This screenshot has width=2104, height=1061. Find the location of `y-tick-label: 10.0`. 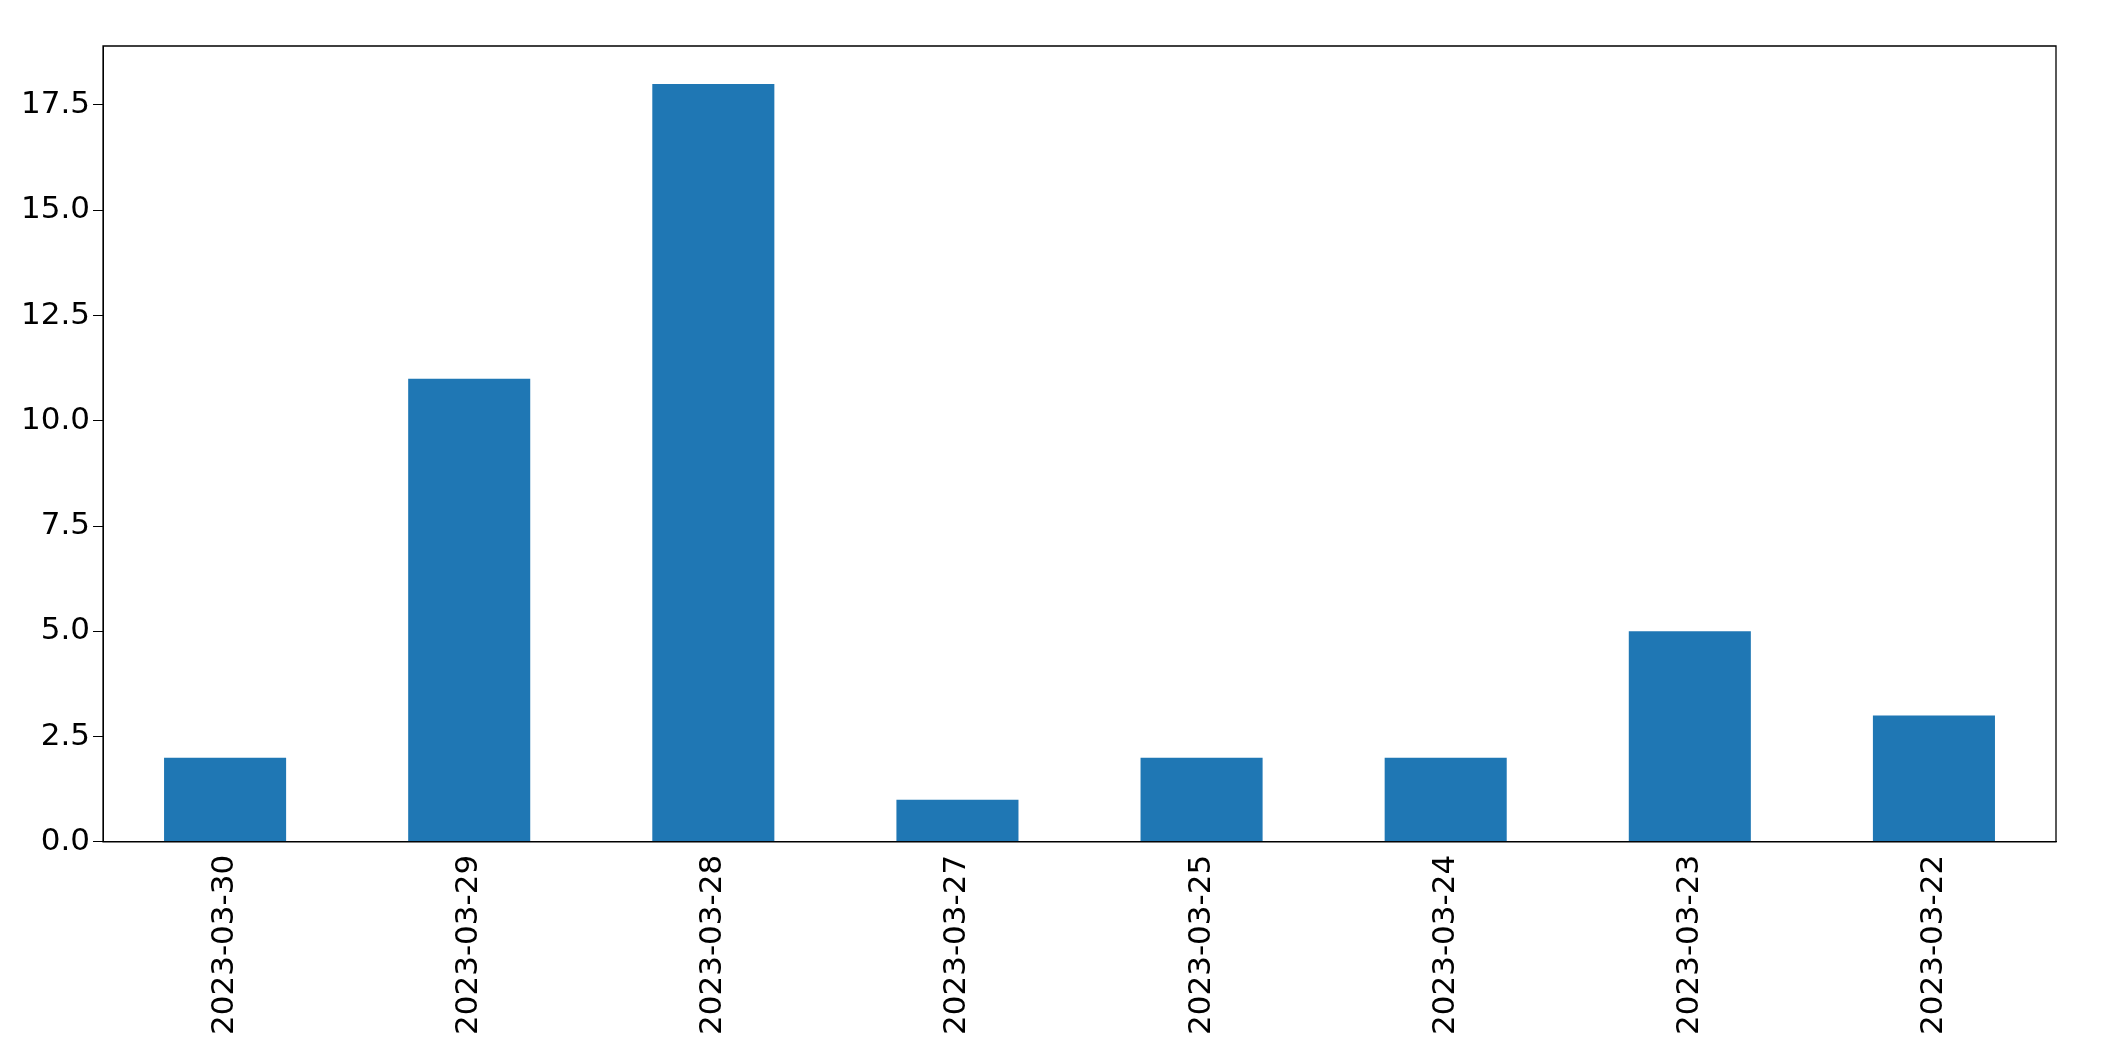

y-tick-label: 10.0 is located at coordinates (55, 417).